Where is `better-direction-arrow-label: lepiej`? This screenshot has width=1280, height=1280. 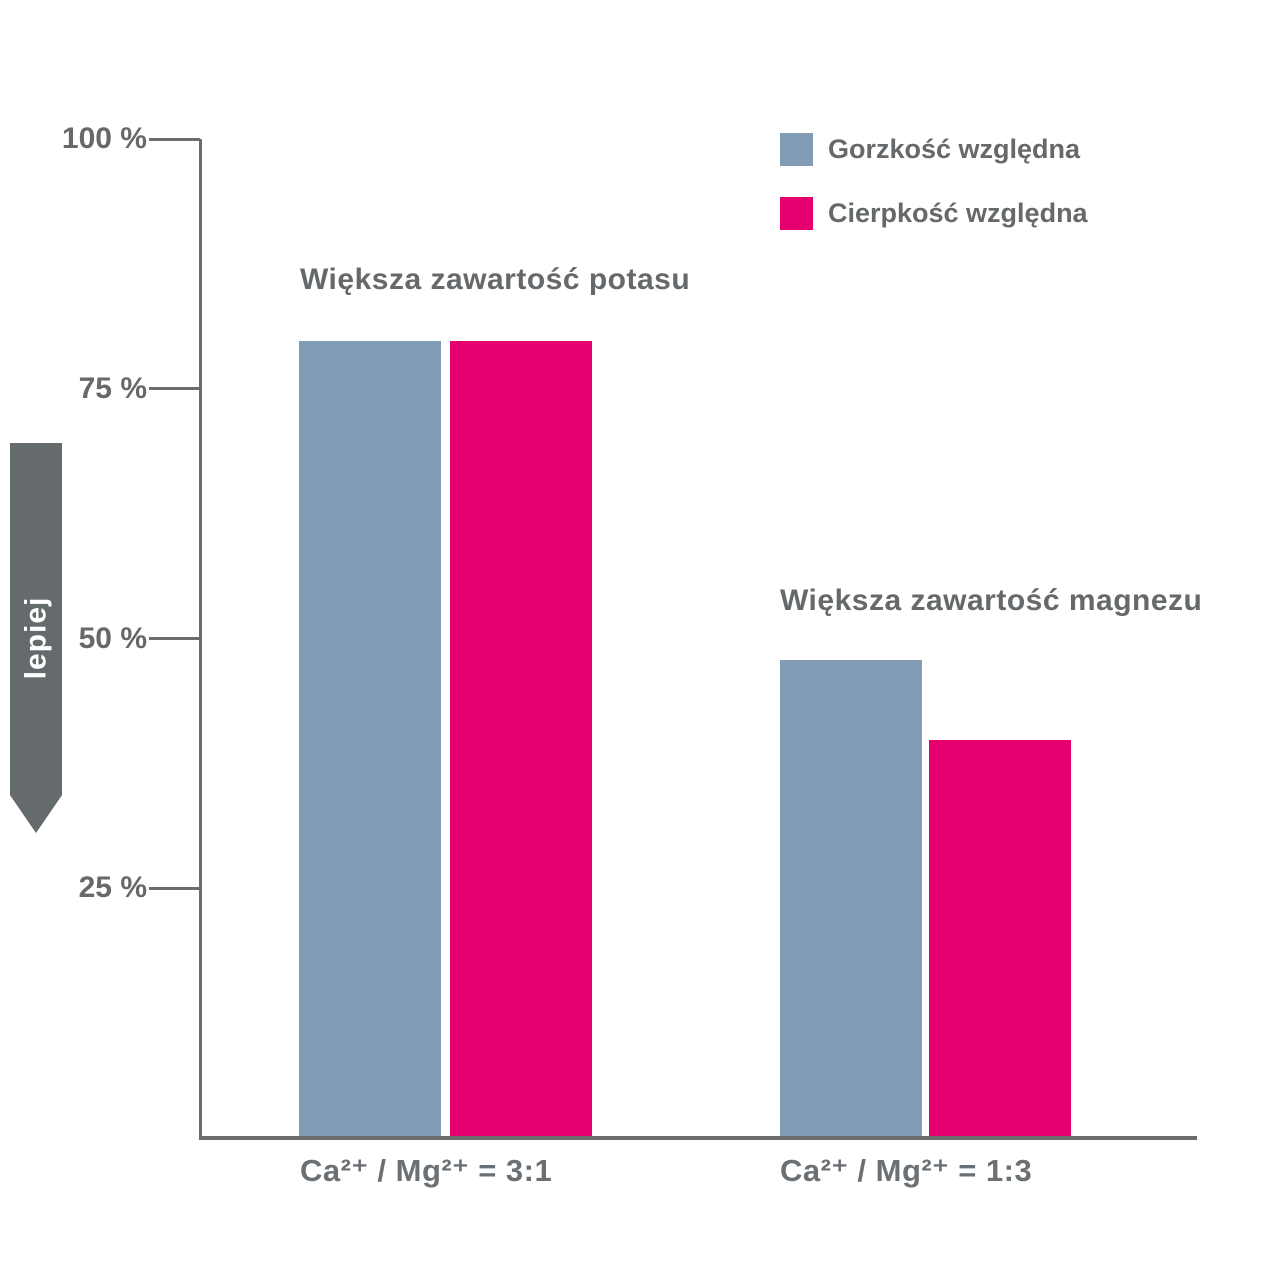
better-direction-arrow-label: lepiej is located at coordinates (36, 638).